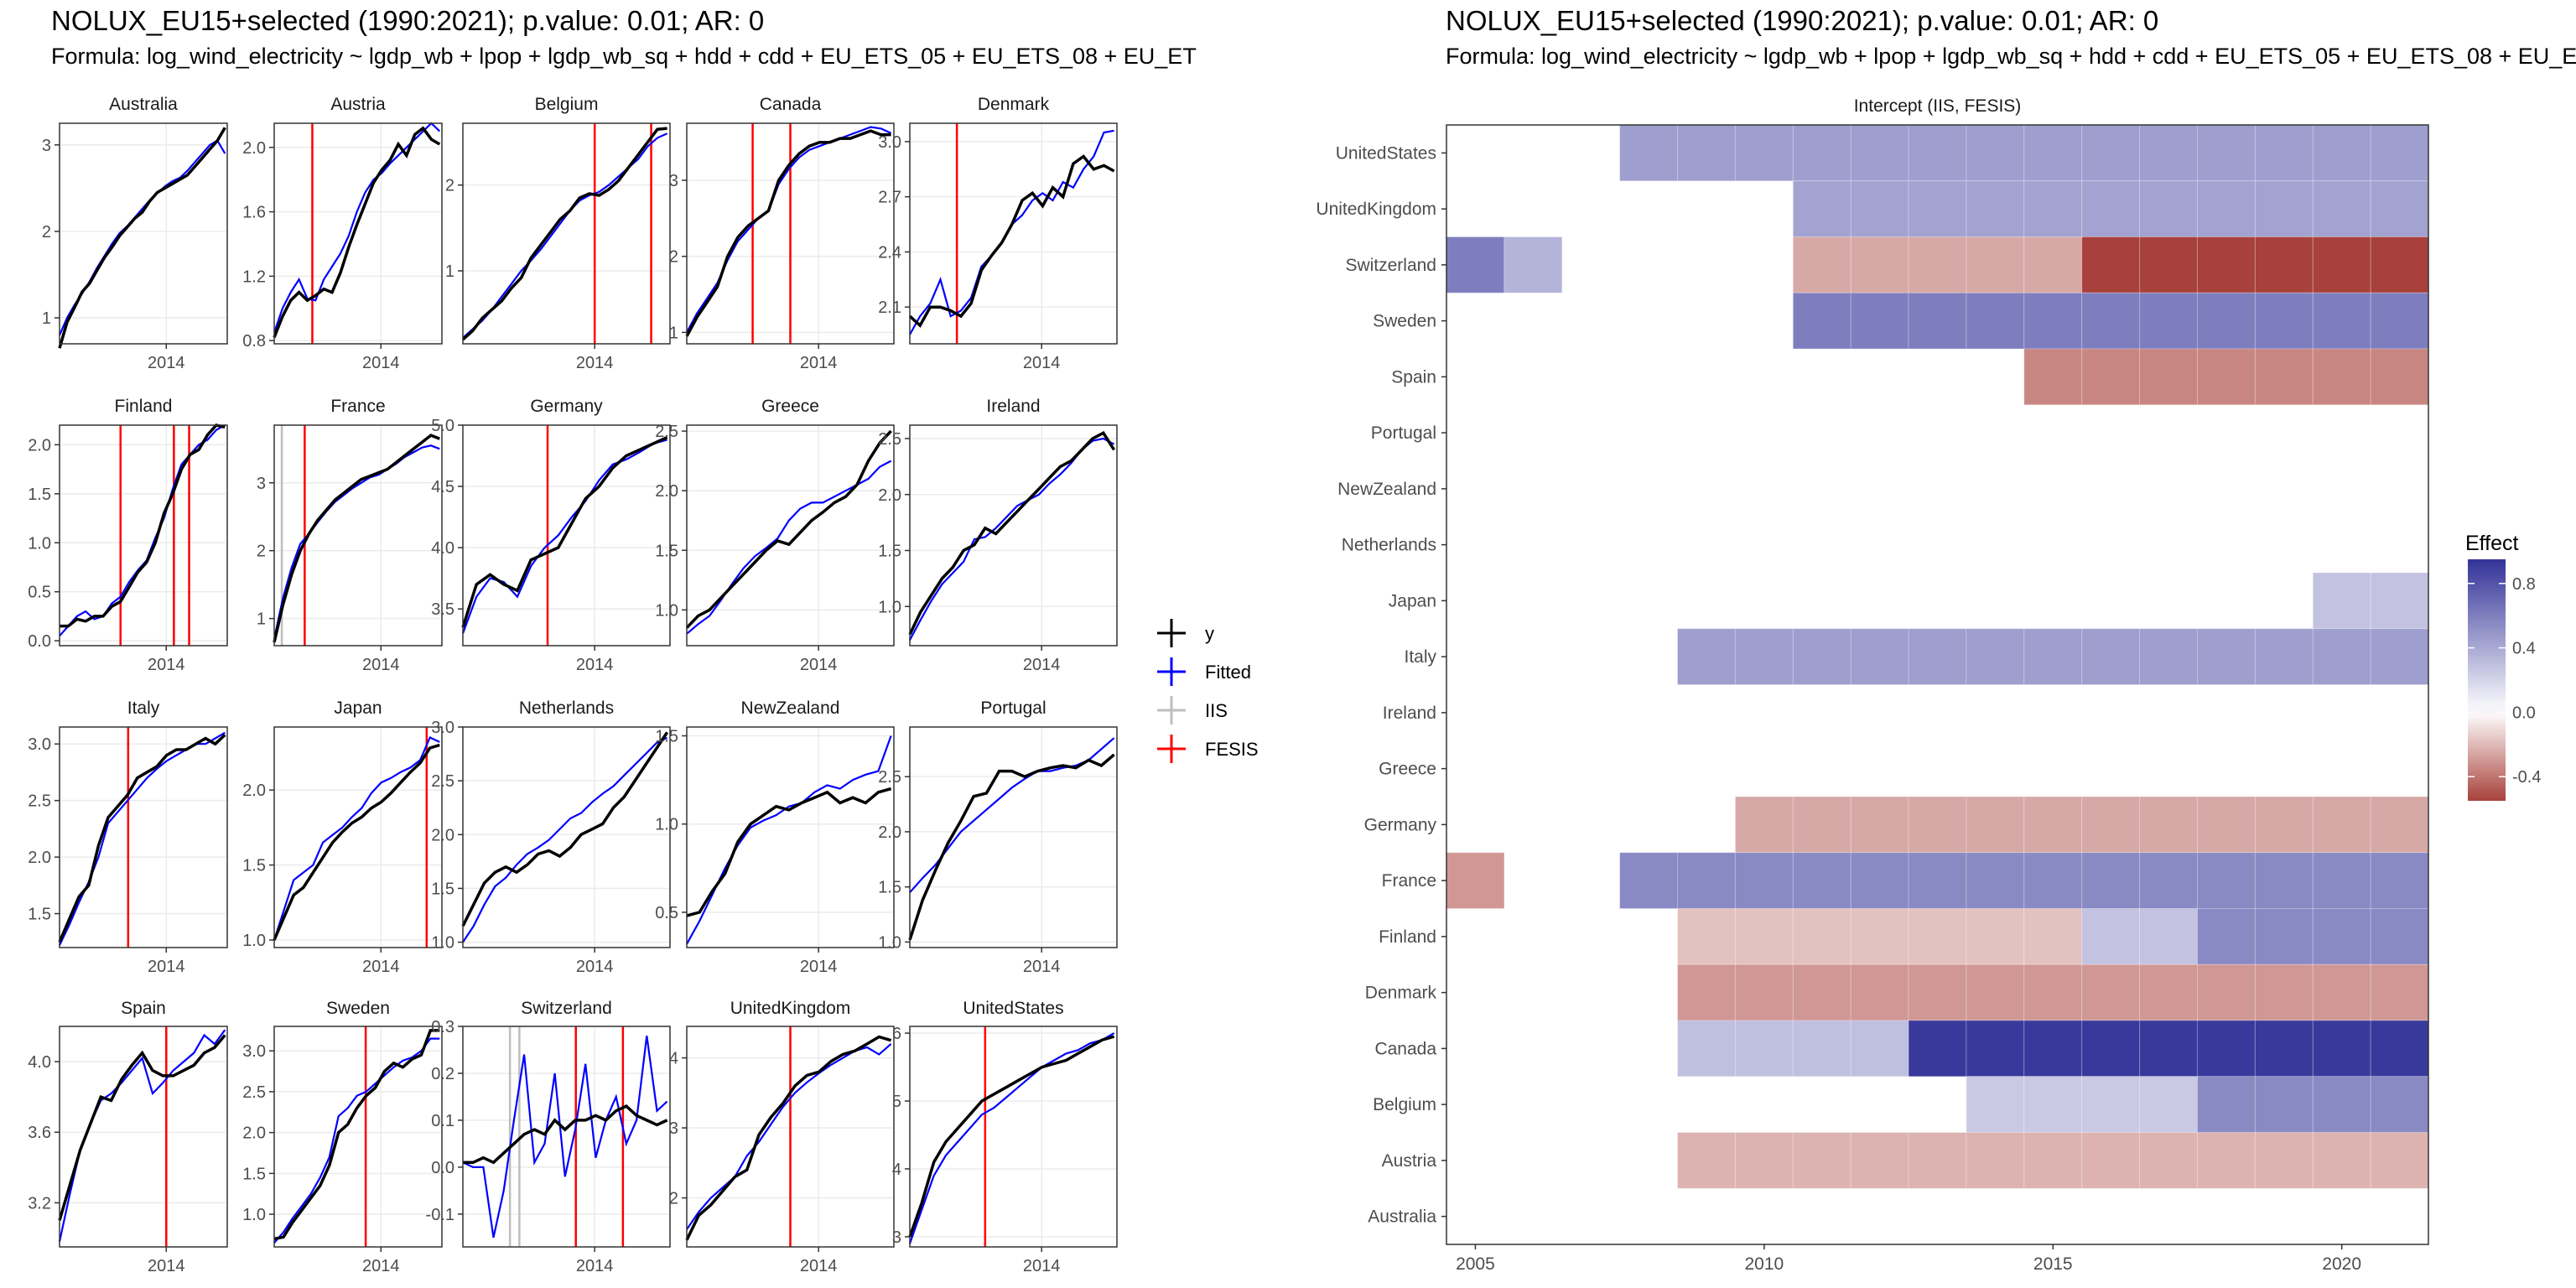  I want to click on facet-strip-label: Finland, so click(144, 406).